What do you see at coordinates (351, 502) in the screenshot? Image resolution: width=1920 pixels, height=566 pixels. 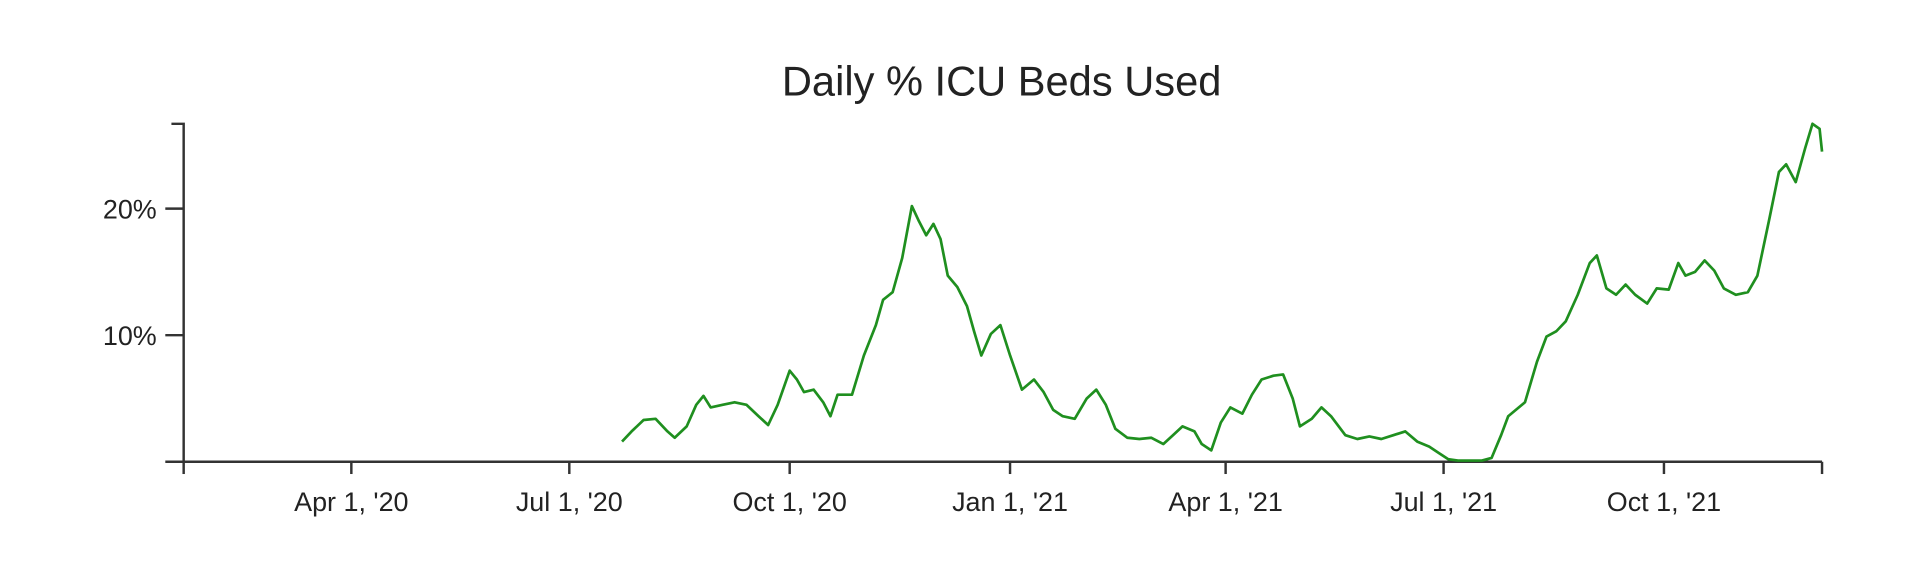 I see `x-tick-label: Apr 1, '20` at bounding box center [351, 502].